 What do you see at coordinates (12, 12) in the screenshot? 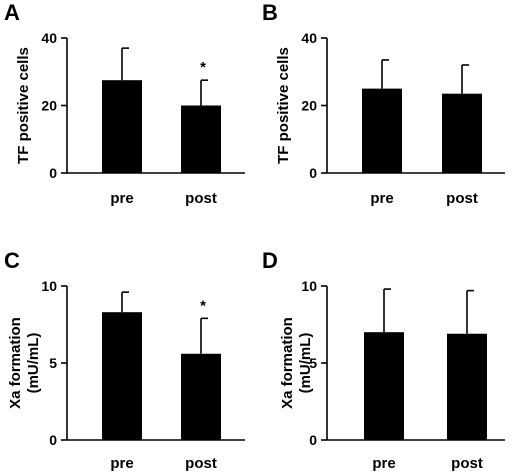
I see `panel-letter: A` at bounding box center [12, 12].